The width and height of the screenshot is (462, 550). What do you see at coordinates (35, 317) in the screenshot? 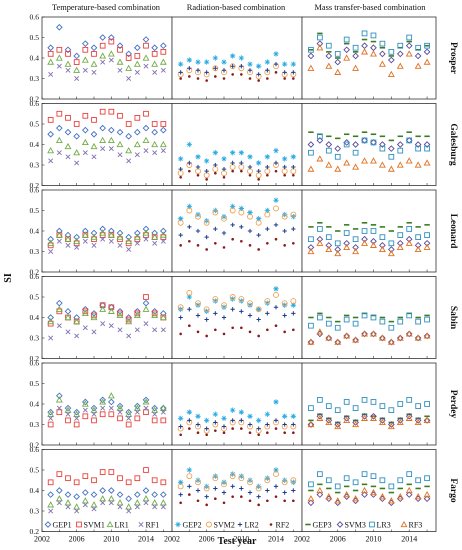
I see `y-tick-label: 0.4` at bounding box center [35, 317].